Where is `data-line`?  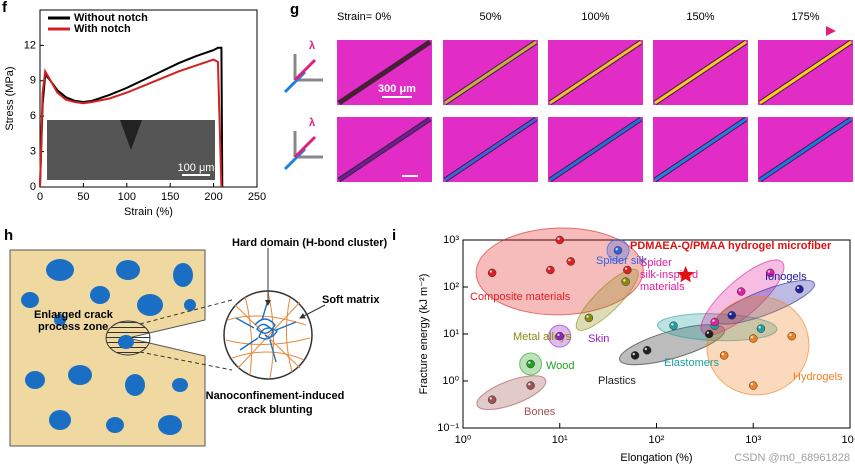
data-line is located at coordinates (131, 123).